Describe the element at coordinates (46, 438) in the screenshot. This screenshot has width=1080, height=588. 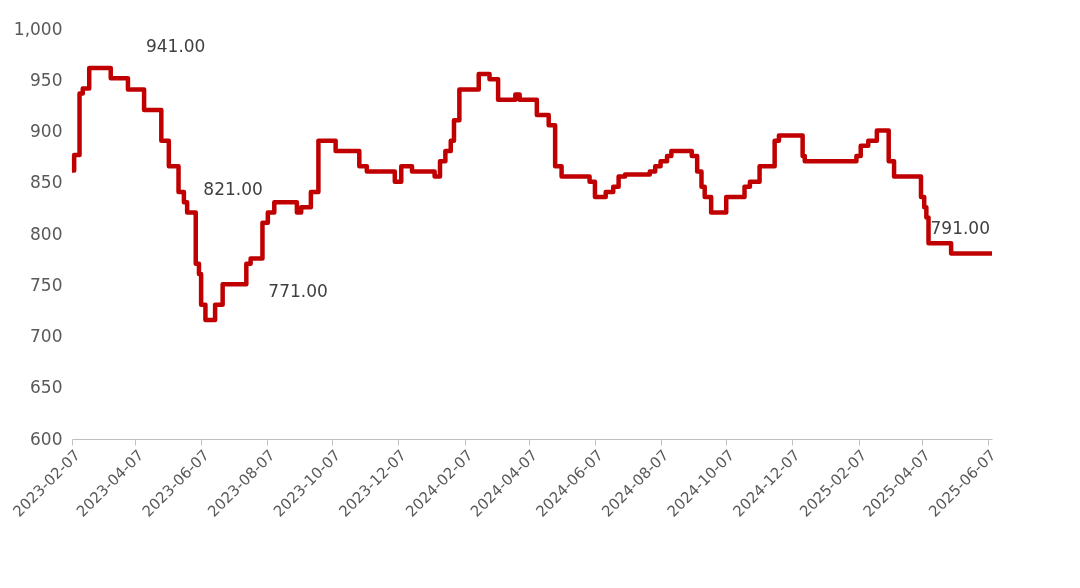
I see `y-tick-label: 600` at that location.